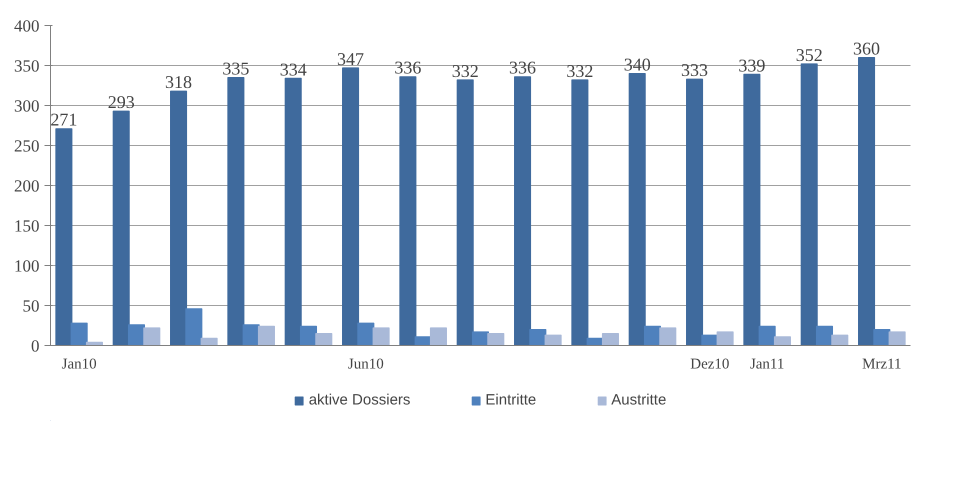 The image size is (971, 492). I want to click on y-tick-label: 150, so click(27, 226).